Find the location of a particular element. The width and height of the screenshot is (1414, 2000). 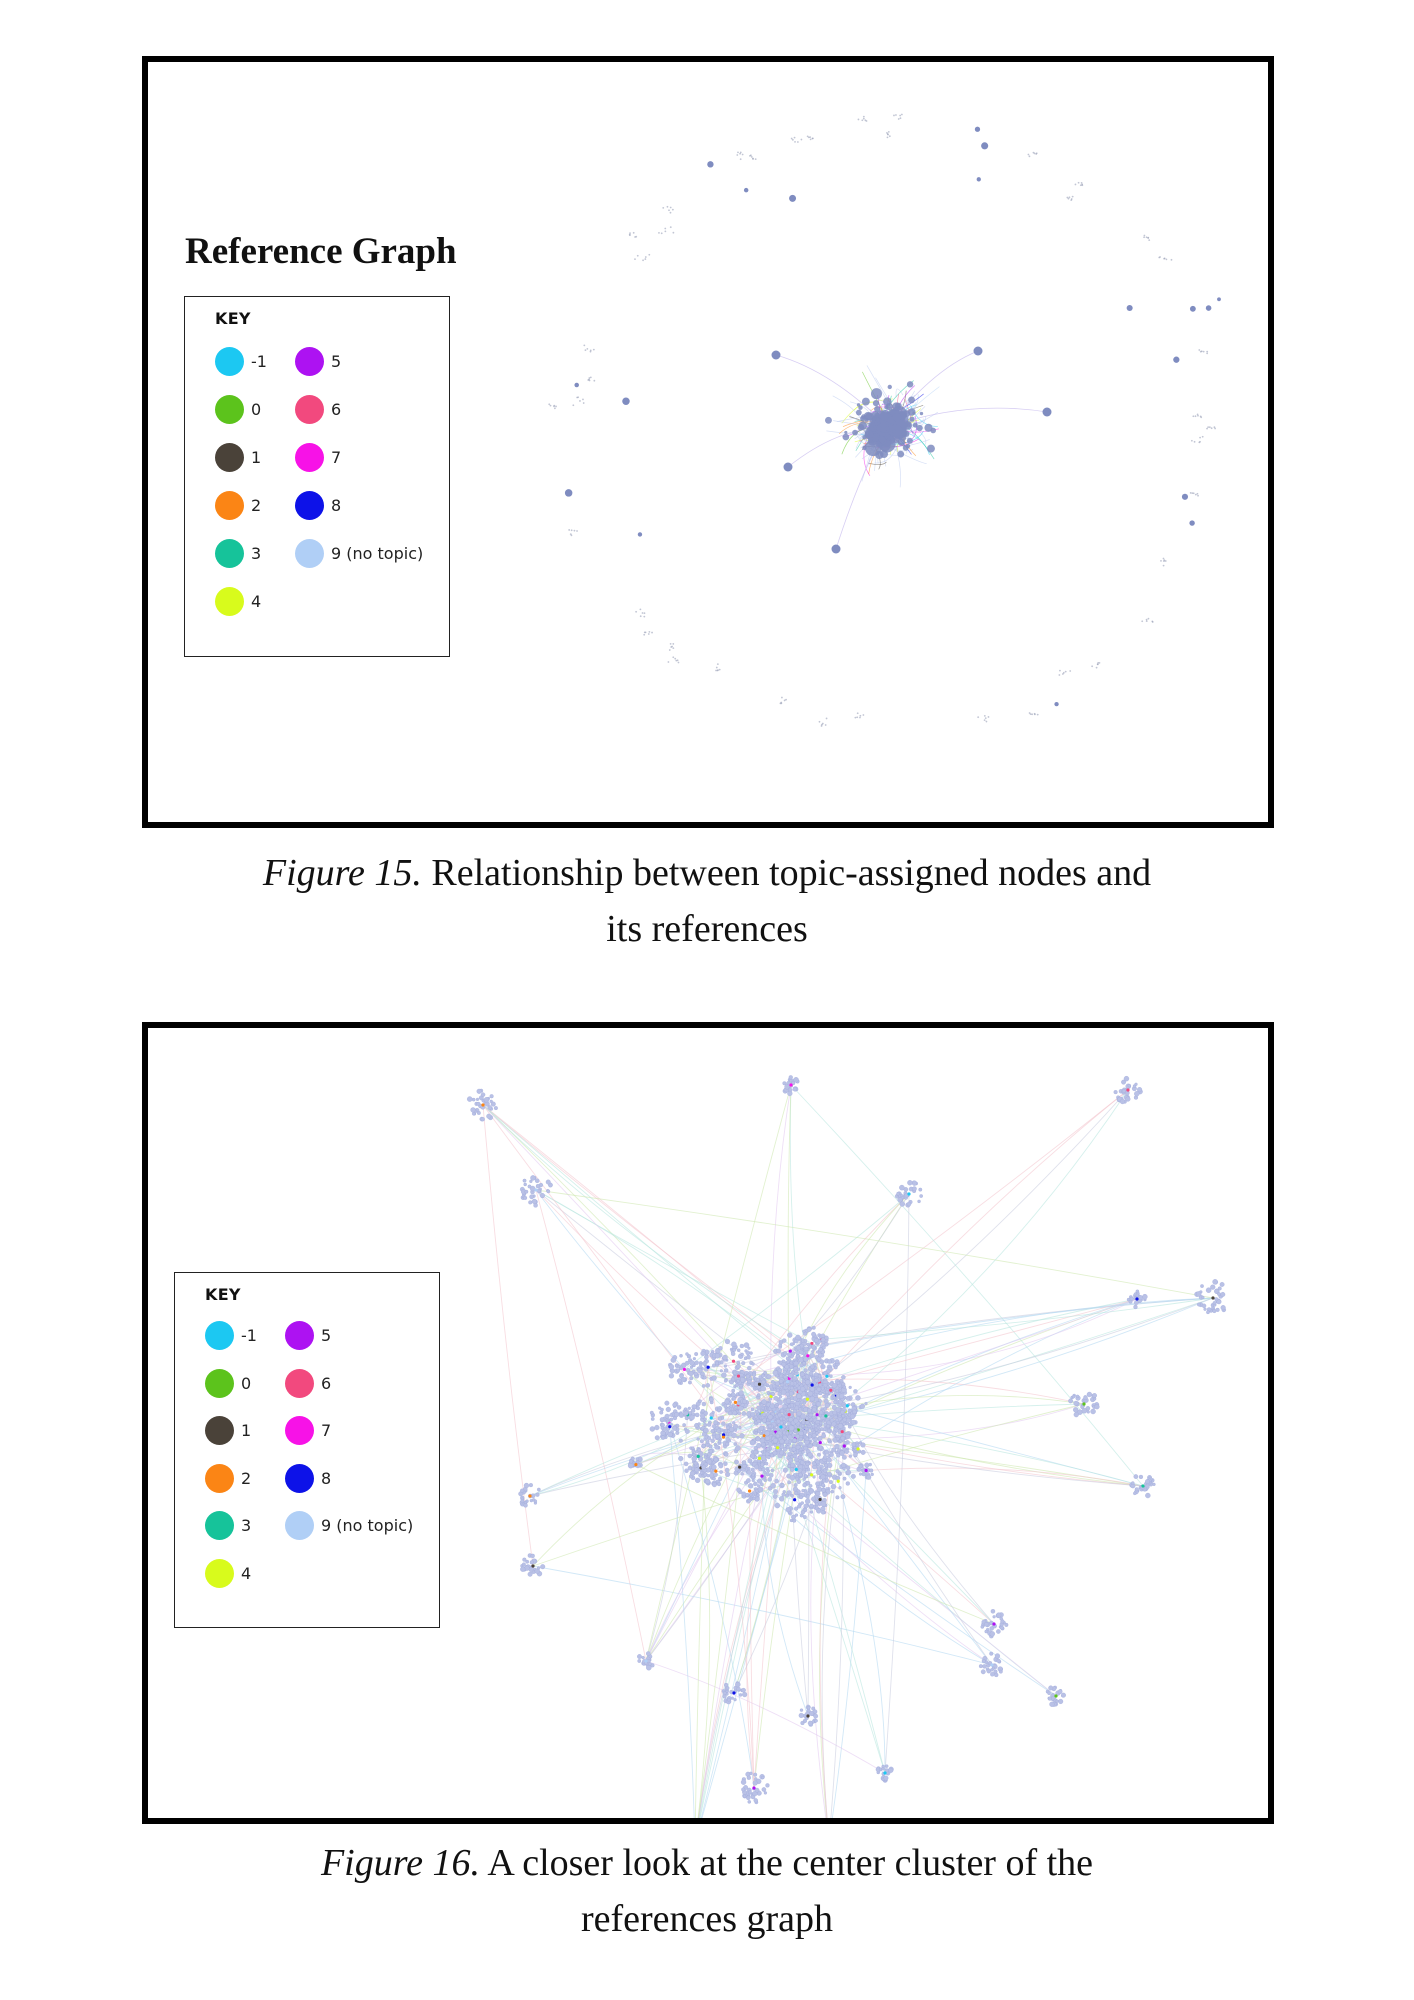

legend-key: KEY -1 0 1 2 3 4 5 6 7 8 9 (no topic) is located at coordinates (317, 476).